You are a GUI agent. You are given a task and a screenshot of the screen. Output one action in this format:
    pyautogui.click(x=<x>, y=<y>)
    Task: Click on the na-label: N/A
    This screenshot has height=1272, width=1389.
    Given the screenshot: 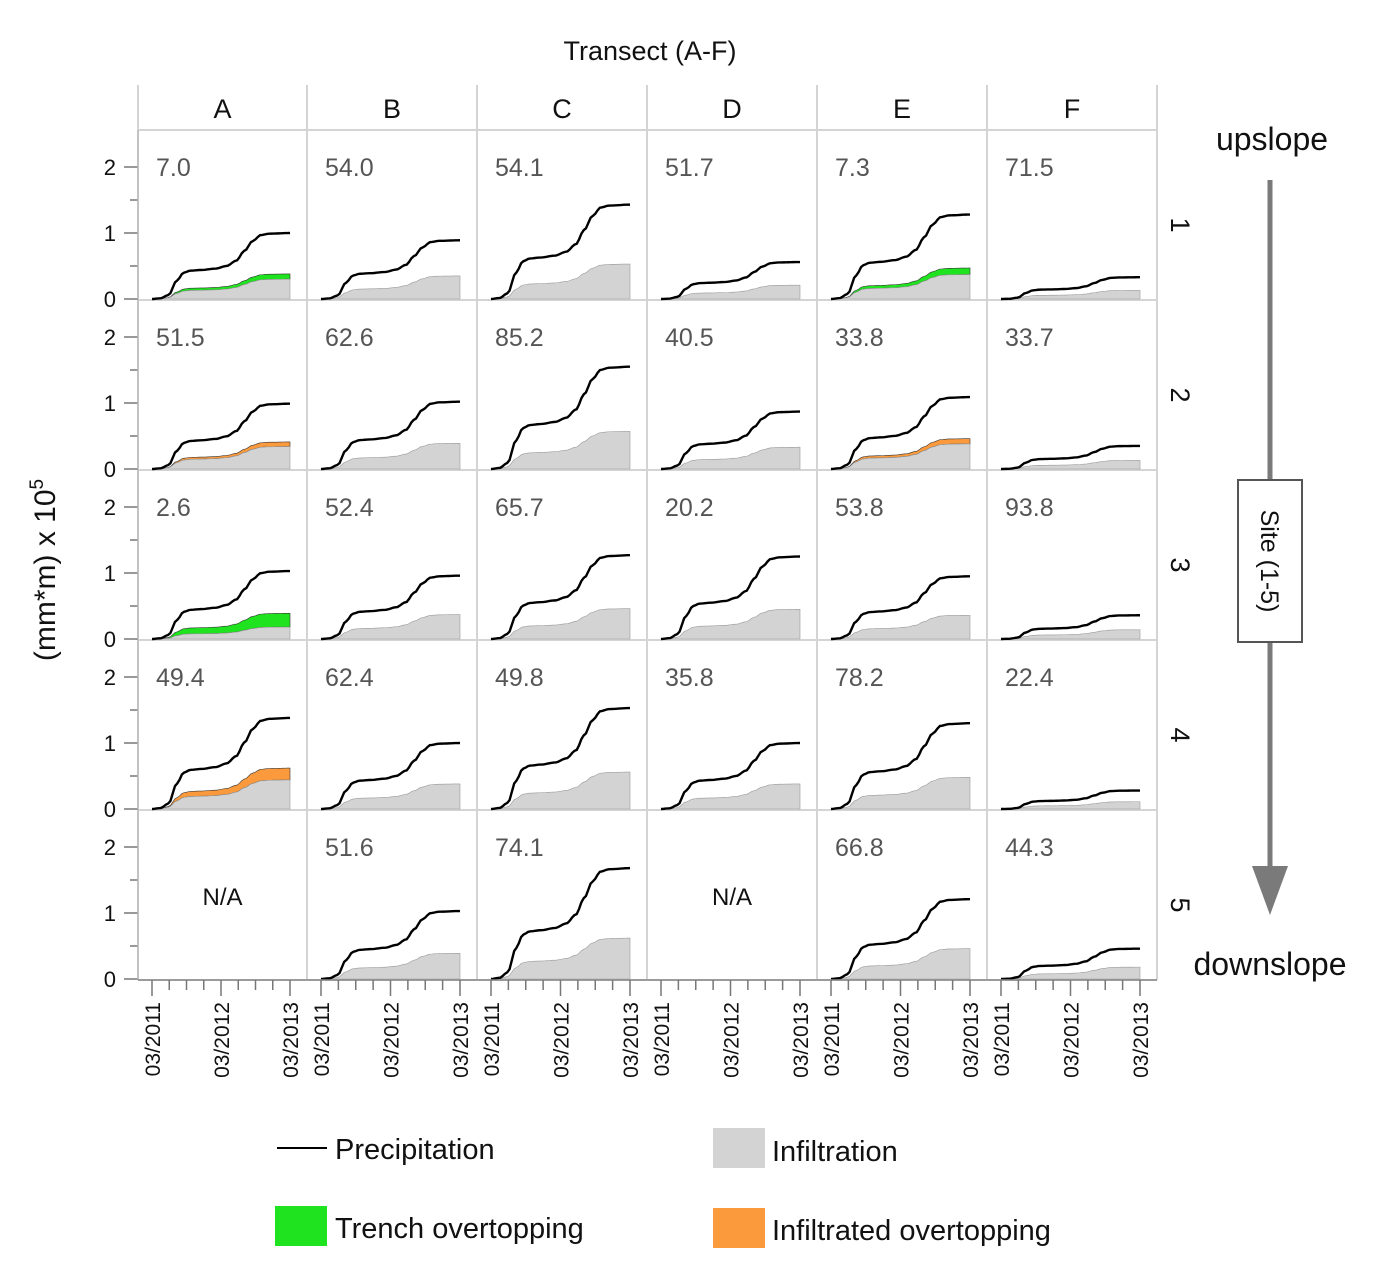 What is the action you would take?
    pyautogui.click(x=732, y=897)
    